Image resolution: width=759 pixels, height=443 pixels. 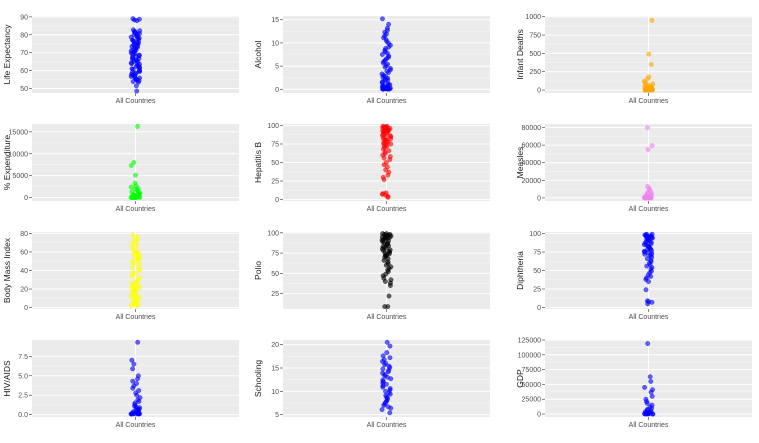 I want to click on panel-schooling: 5 10 15 20 All Countries Schooling, so click(x=371, y=384).